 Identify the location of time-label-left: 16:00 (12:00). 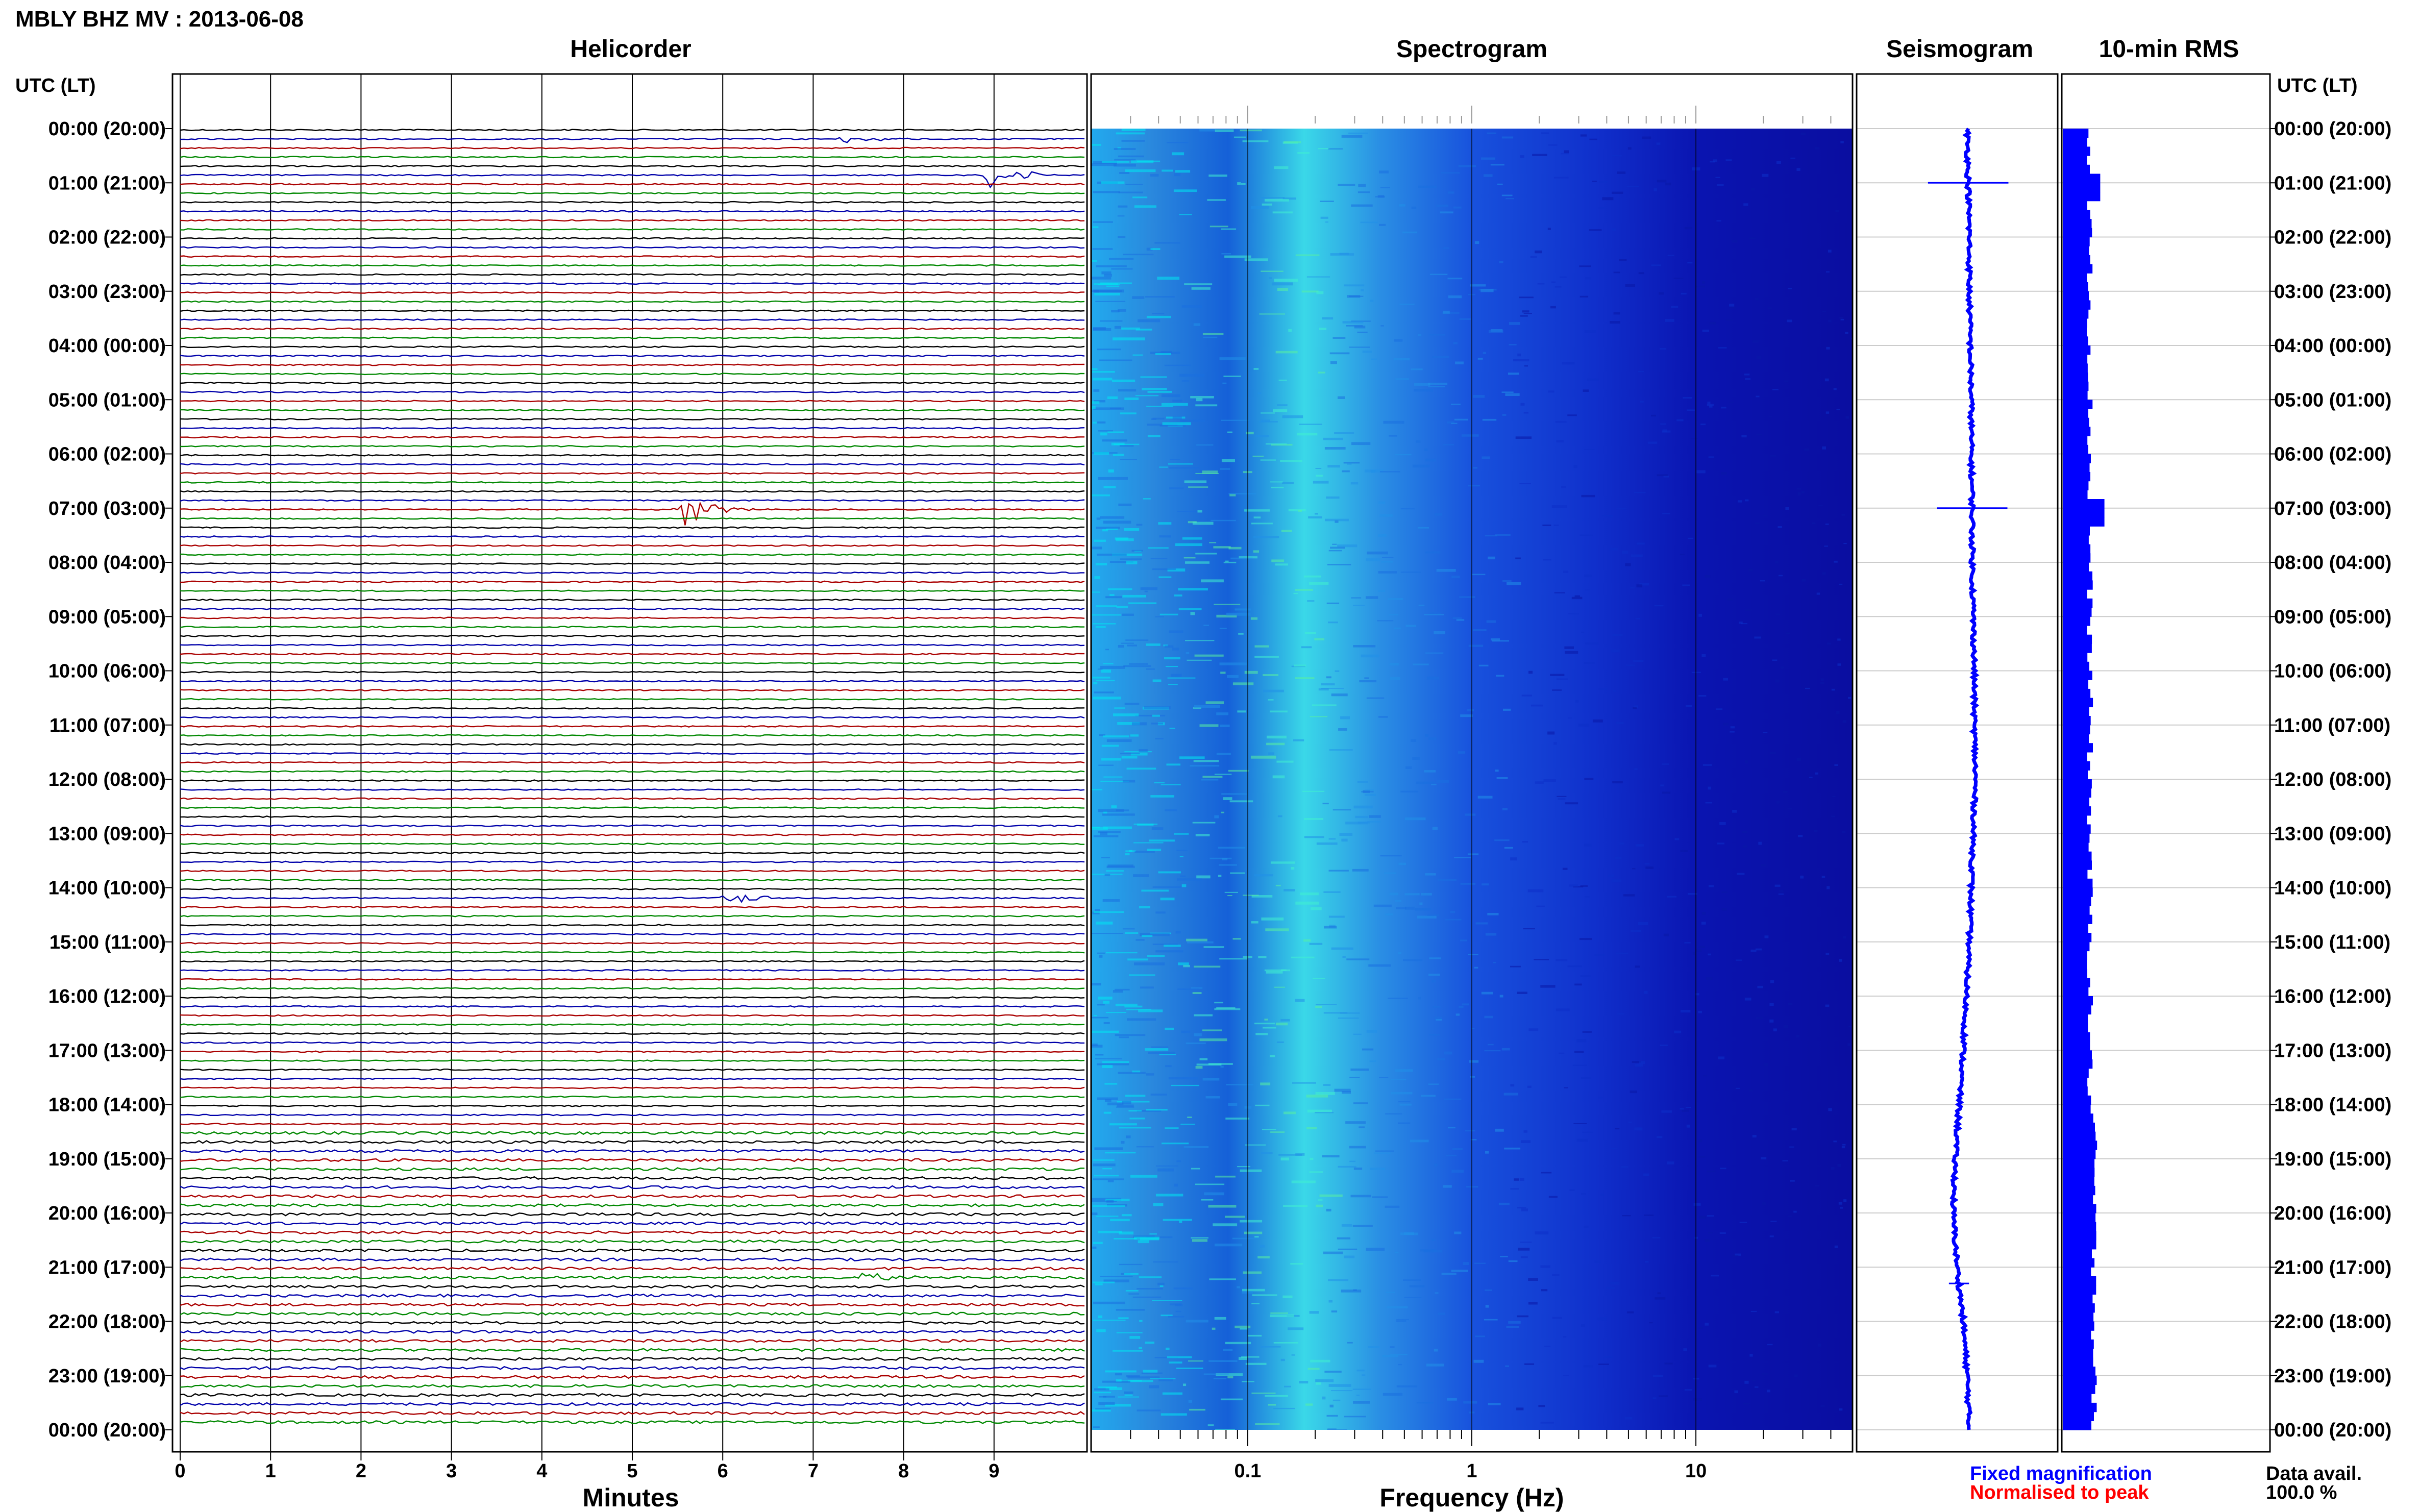
(107, 996).